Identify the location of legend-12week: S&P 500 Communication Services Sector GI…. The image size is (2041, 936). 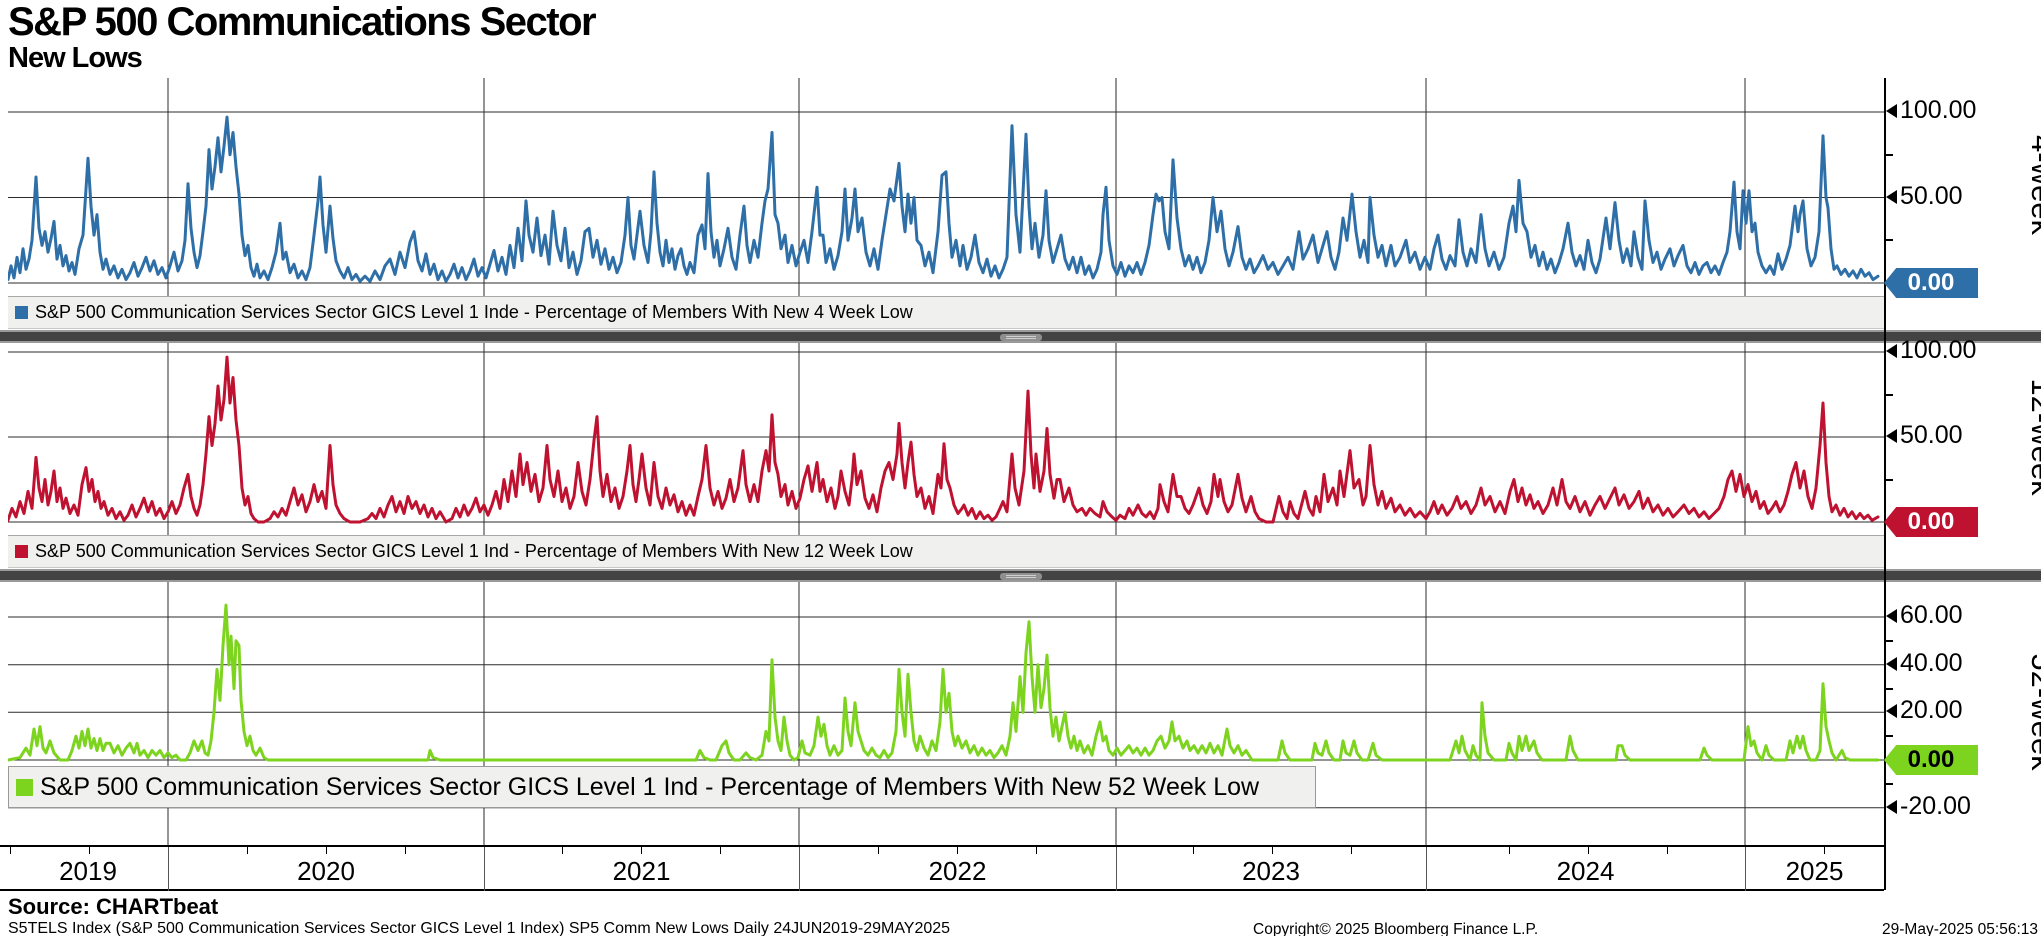
(946, 551).